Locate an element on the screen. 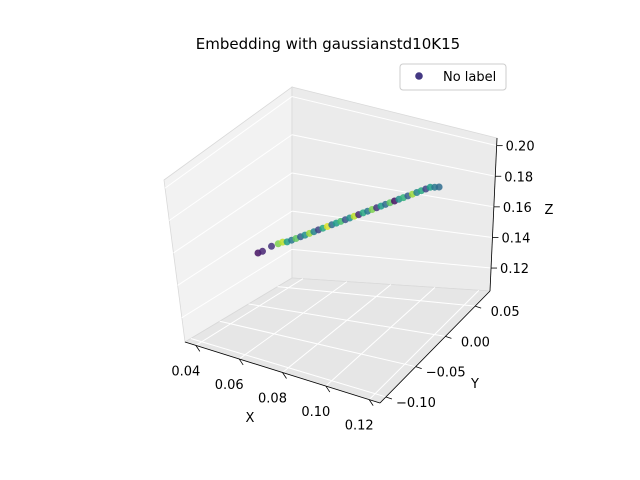 The image size is (640, 480). x-tick-label: 0.12 is located at coordinates (359, 426).